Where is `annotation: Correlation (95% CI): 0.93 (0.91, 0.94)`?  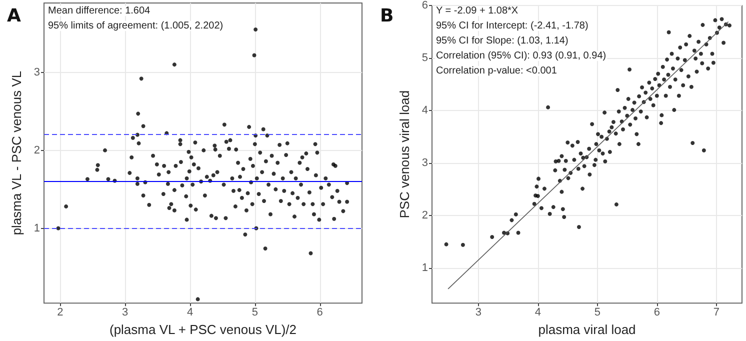 annotation: Correlation (95% CI): 0.93 (0.91, 0.94) is located at coordinates (521, 56).